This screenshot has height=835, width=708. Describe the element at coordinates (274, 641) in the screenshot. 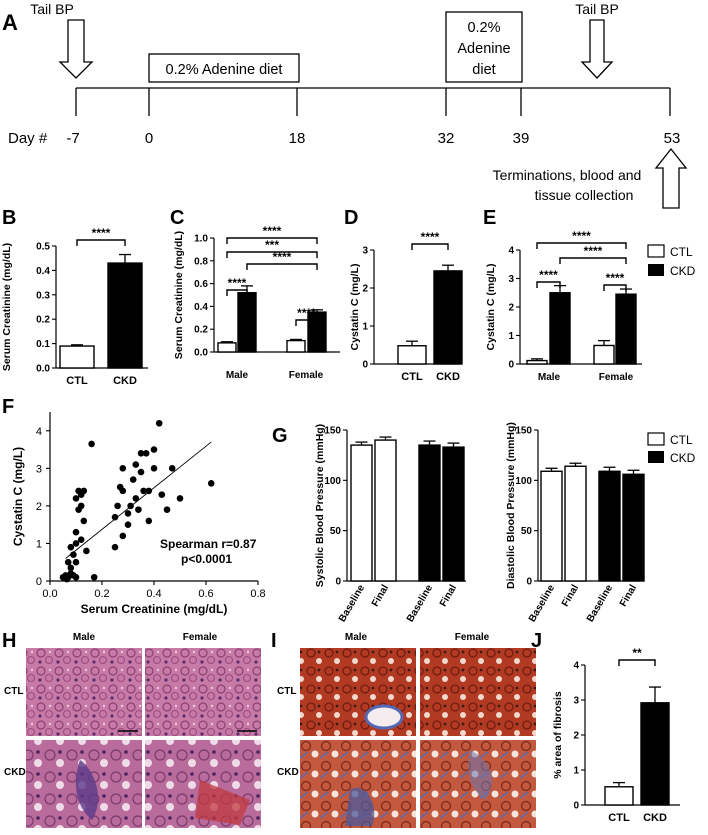

I see `panel-i-label: I` at that location.